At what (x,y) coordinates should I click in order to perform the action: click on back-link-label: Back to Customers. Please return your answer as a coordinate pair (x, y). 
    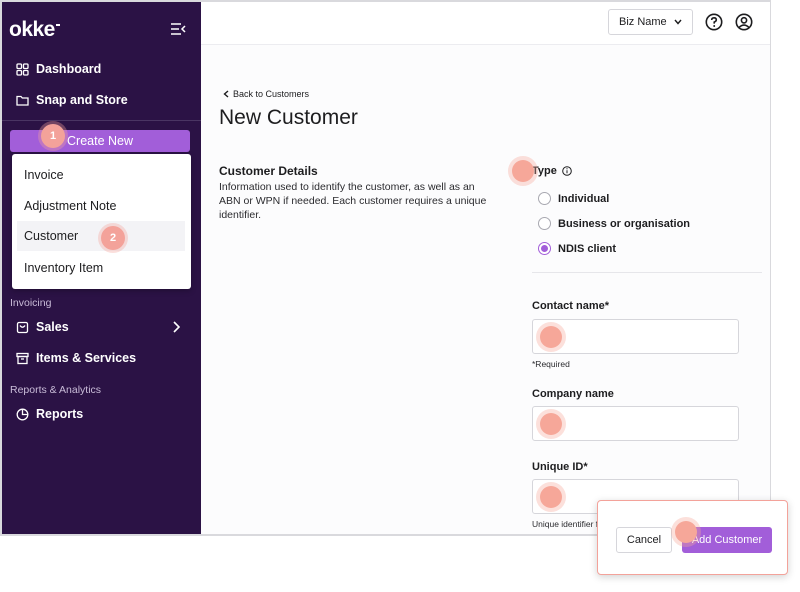
    Looking at the image, I should click on (271, 94).